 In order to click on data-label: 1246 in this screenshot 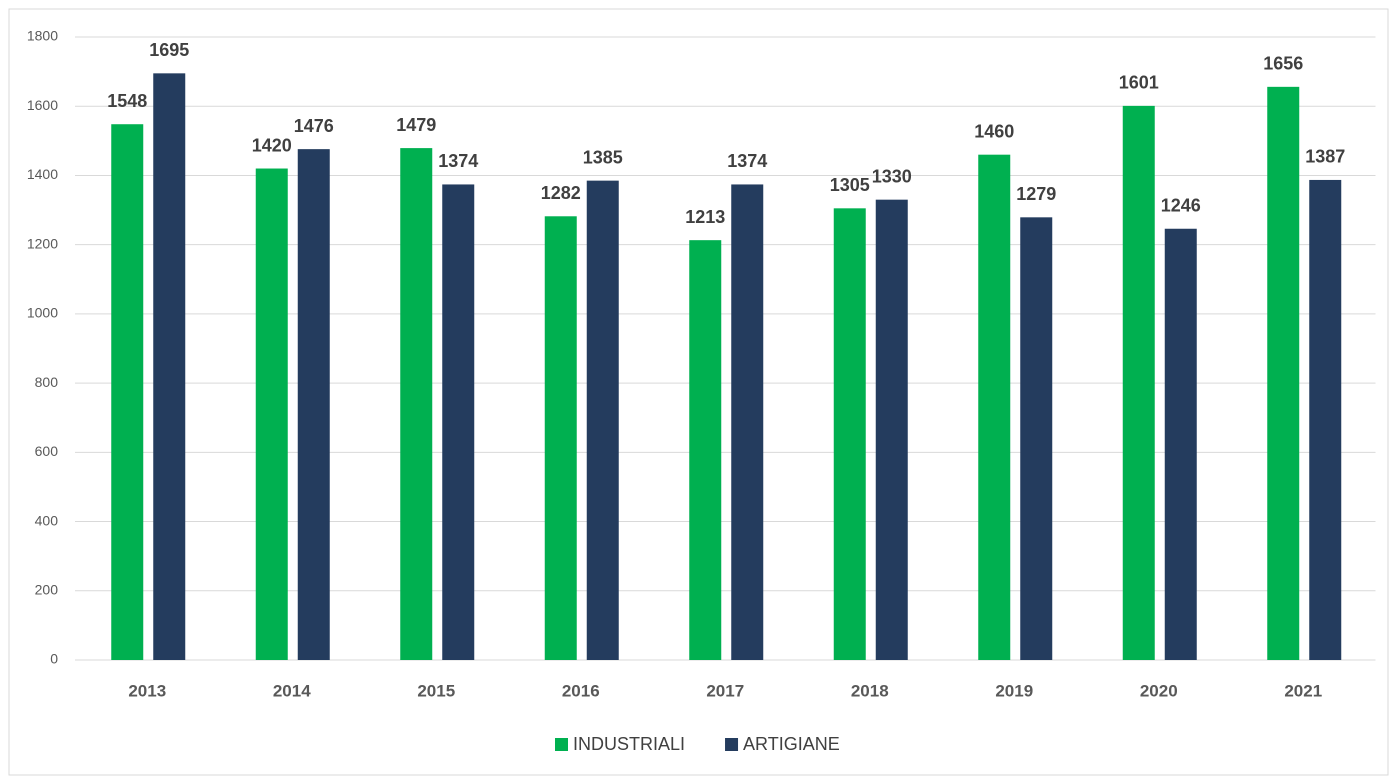, I will do `click(1181, 205)`.